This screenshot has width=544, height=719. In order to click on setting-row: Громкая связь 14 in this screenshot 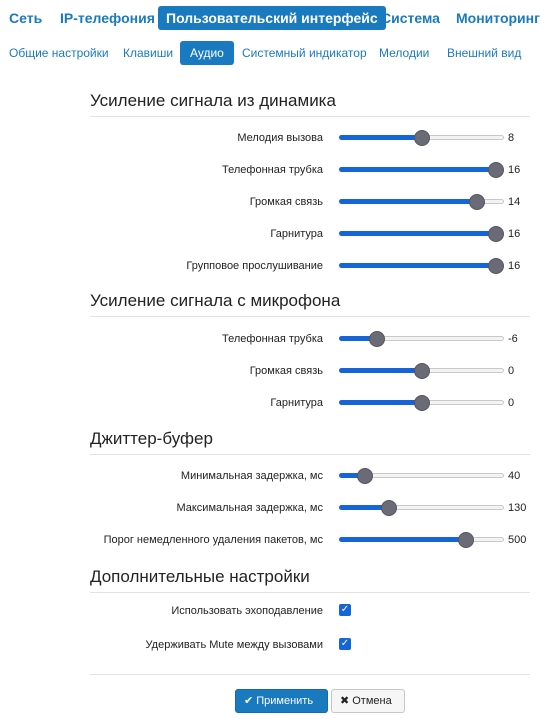, I will do `click(272, 202)`.